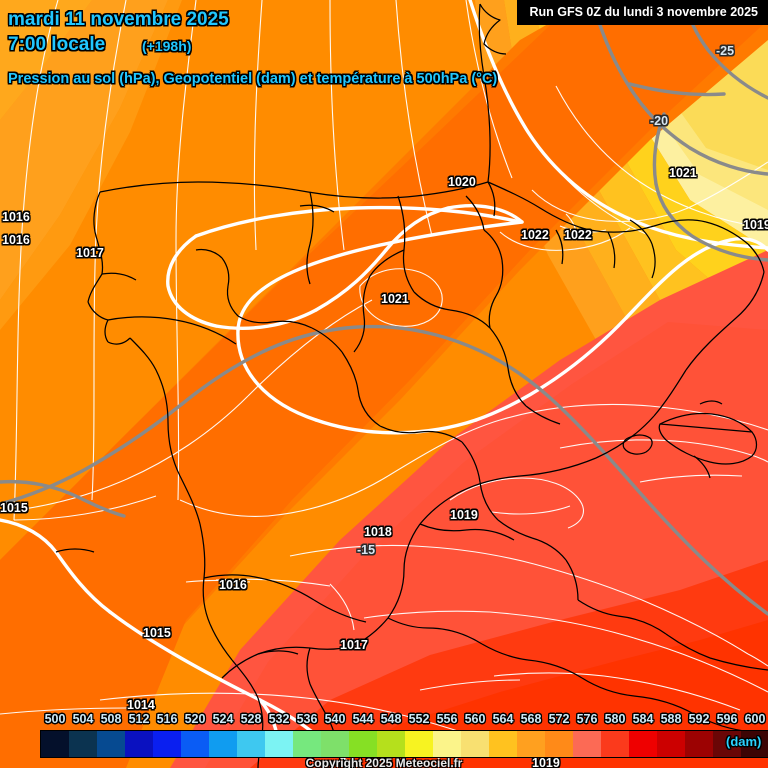  What do you see at coordinates (642, 12) in the screenshot?
I see `model-run-label: Run GFS 0Z du lundi 3 novembre 2025` at bounding box center [642, 12].